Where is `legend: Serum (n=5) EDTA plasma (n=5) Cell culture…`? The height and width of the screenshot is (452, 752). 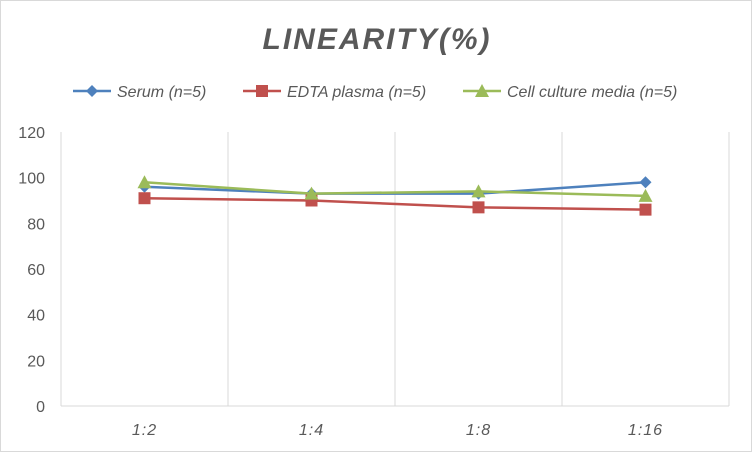
legend: Serum (n=5) EDTA plasma (n=5) Cell culture… is located at coordinates (375, 92).